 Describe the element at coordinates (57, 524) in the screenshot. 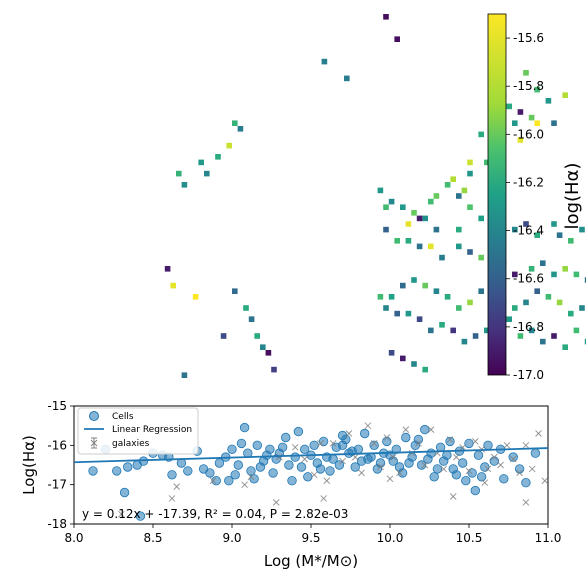

I see `y-tick-label: -18` at that location.